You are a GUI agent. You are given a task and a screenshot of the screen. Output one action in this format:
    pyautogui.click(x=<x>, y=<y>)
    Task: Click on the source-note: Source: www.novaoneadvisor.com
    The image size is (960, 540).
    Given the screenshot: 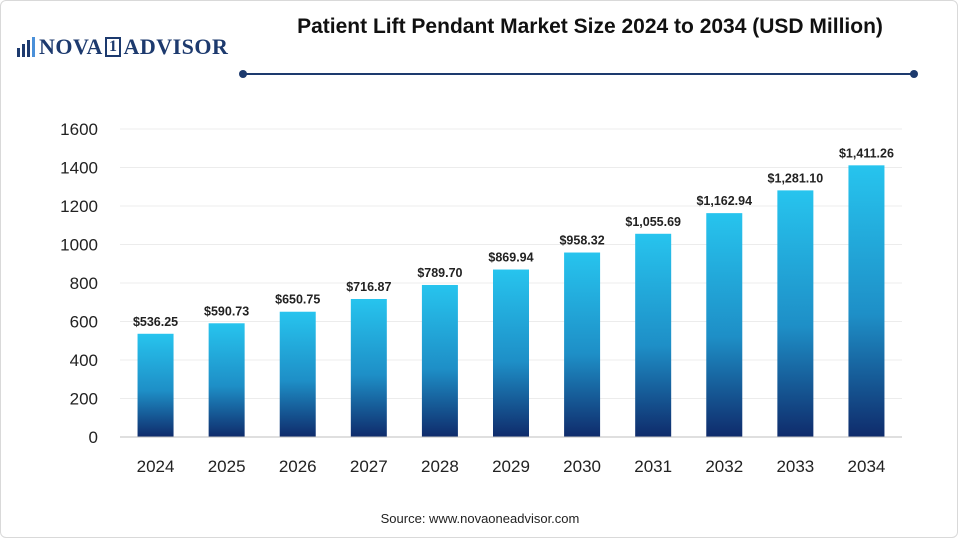 What is the action you would take?
    pyautogui.click(x=480, y=518)
    